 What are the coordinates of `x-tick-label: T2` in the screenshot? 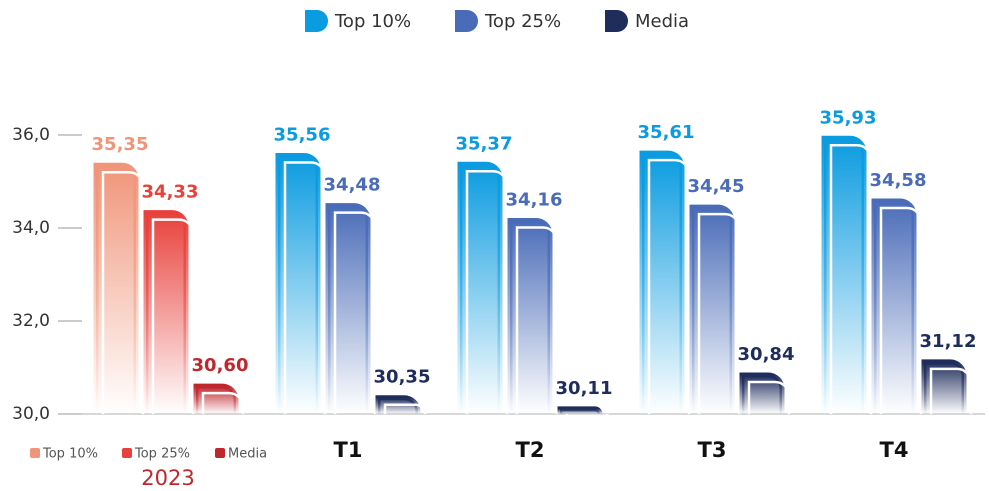 It's located at (530, 450).